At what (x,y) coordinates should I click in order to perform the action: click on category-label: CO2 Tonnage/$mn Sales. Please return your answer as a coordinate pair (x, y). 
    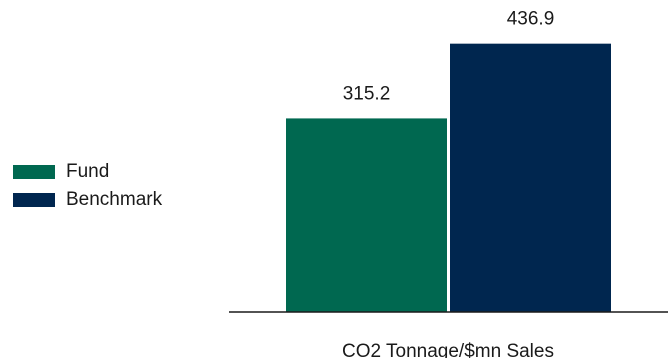
    Looking at the image, I should click on (448, 349).